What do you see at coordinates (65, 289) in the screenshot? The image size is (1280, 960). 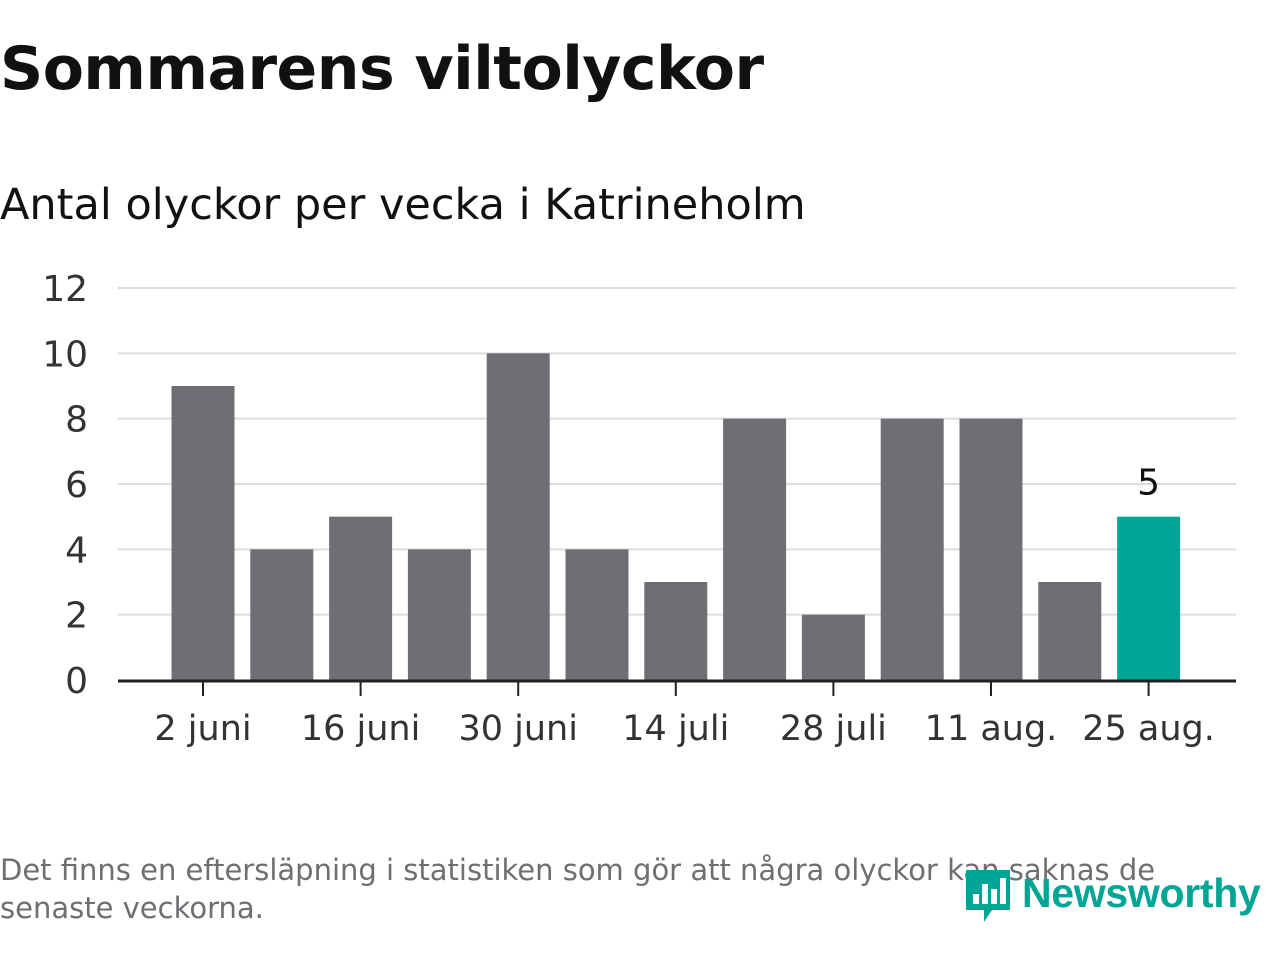 I see `y-tick-label: 12` at bounding box center [65, 289].